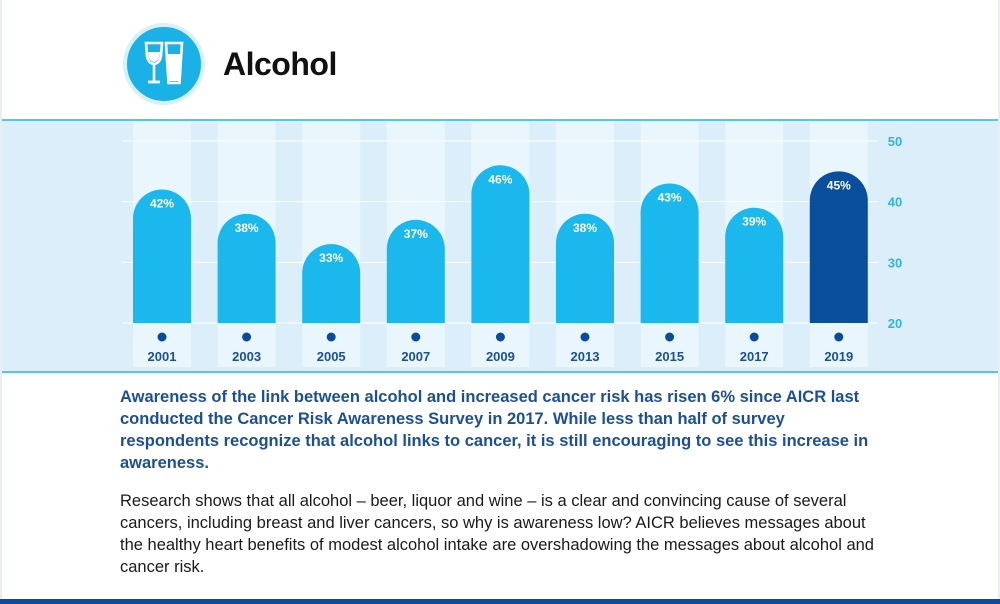  Describe the element at coordinates (895, 262) in the screenshot. I see `y-tick-label: 30` at that location.